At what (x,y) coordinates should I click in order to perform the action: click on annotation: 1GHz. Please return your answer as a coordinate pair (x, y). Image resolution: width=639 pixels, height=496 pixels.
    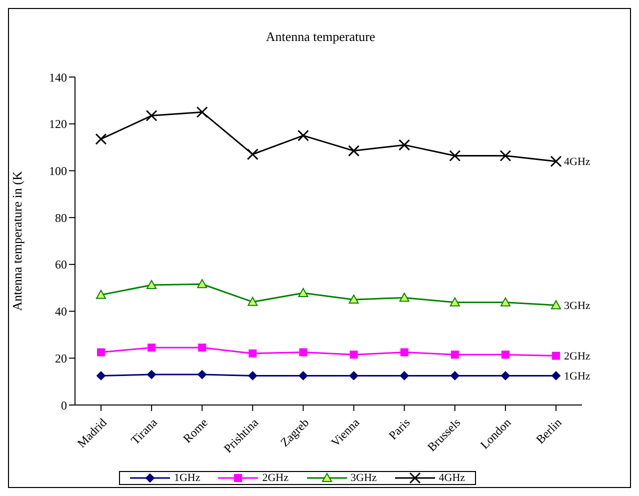
    Looking at the image, I should click on (577, 376).